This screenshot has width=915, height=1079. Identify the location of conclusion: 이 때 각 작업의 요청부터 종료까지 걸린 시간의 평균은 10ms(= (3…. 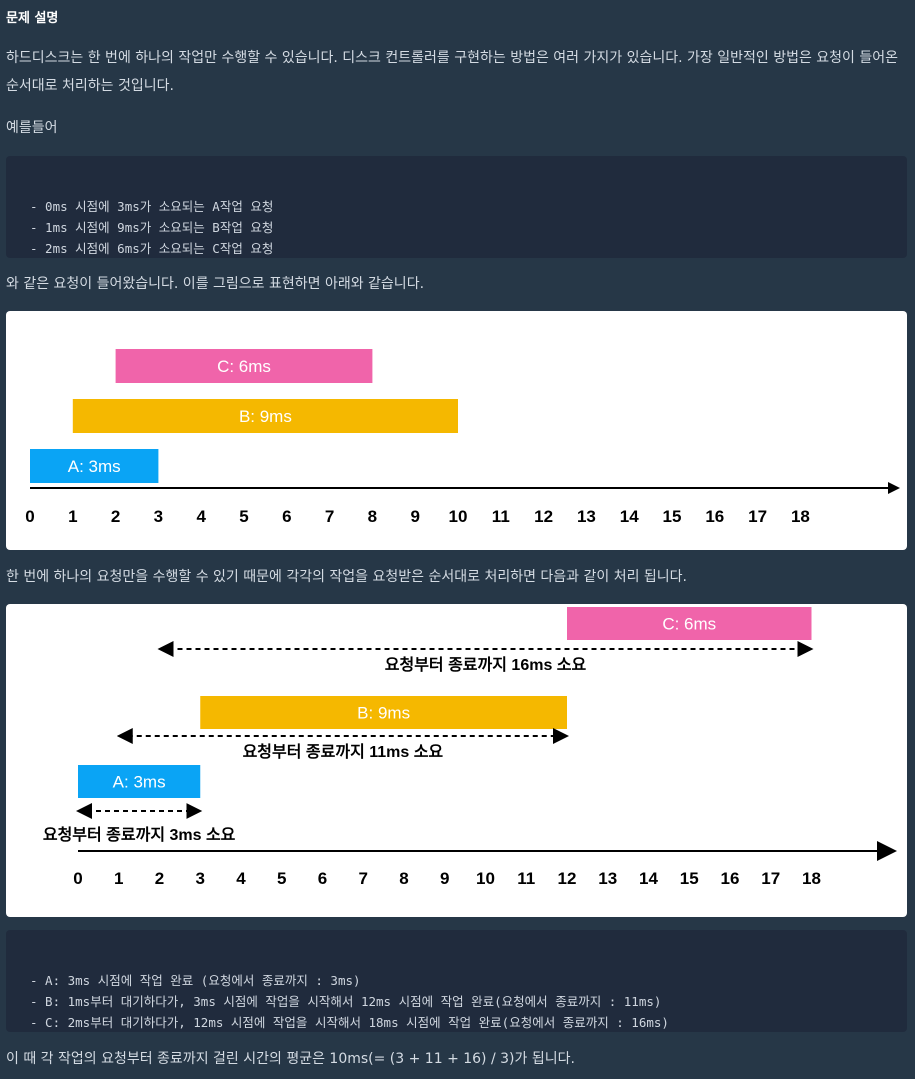
(290, 1059).